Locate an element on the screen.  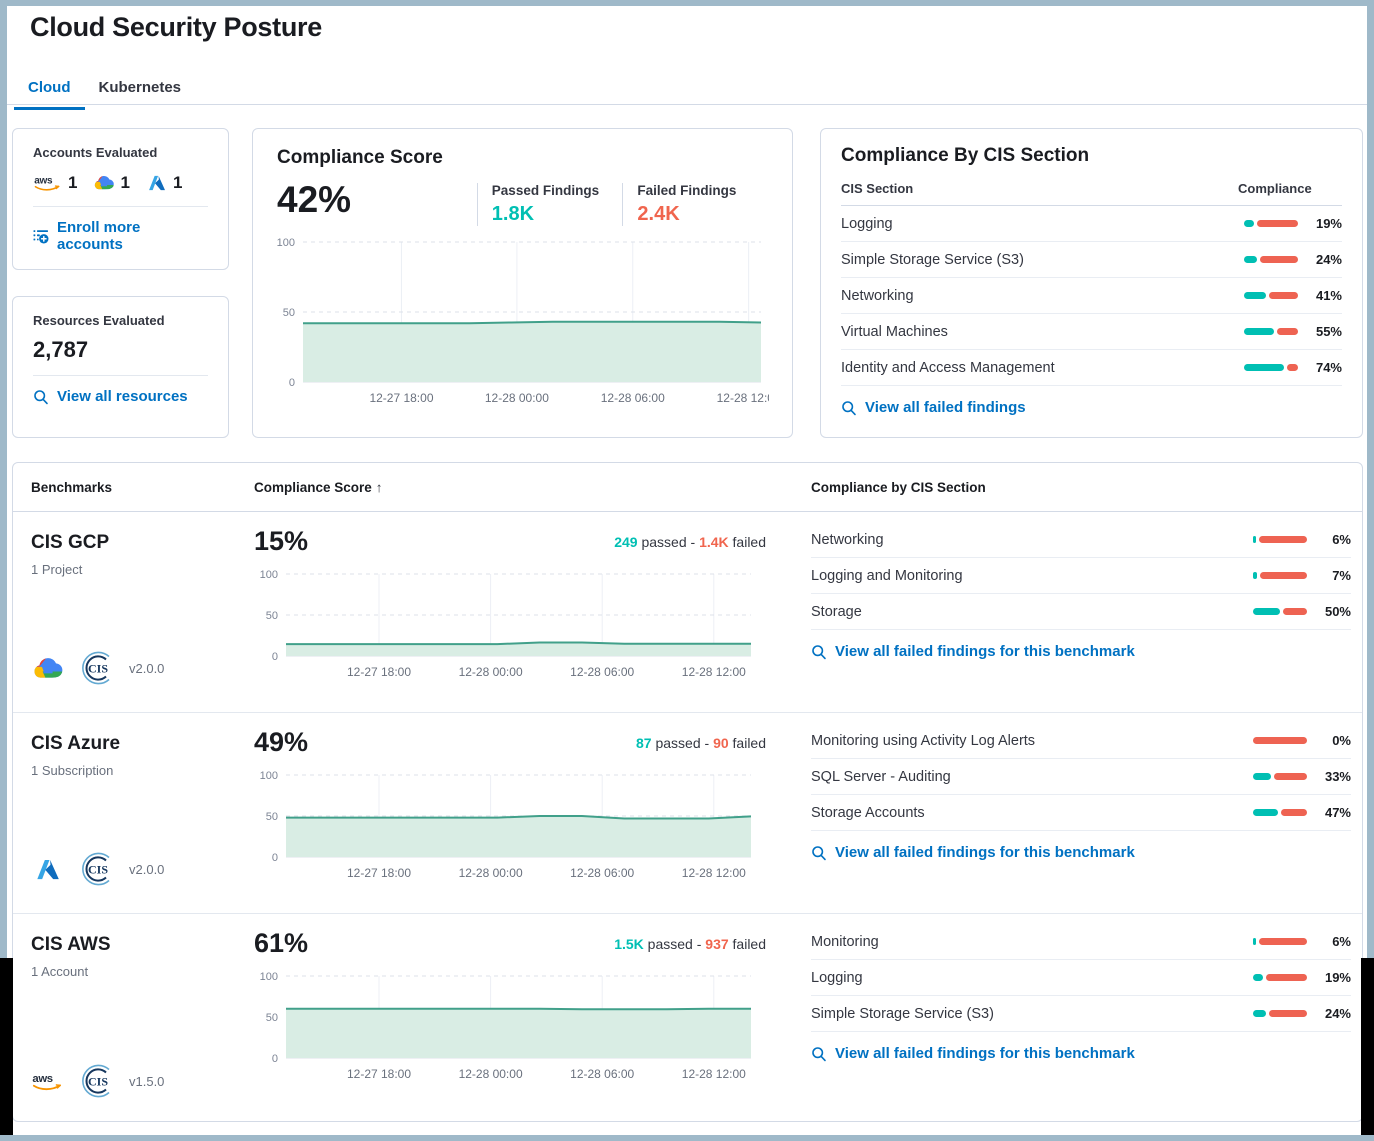
azure-account-count: 1 is located at coordinates (164, 183).